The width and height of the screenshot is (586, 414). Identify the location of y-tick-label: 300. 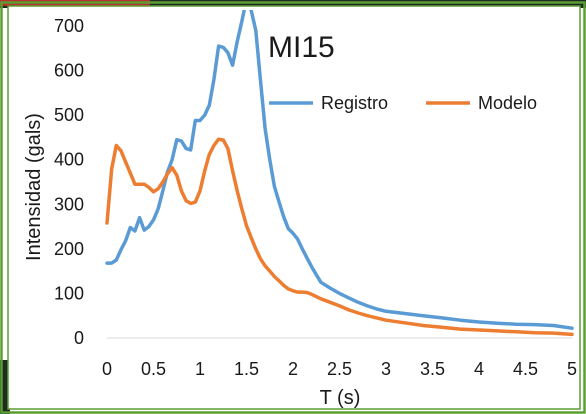
(69, 204).